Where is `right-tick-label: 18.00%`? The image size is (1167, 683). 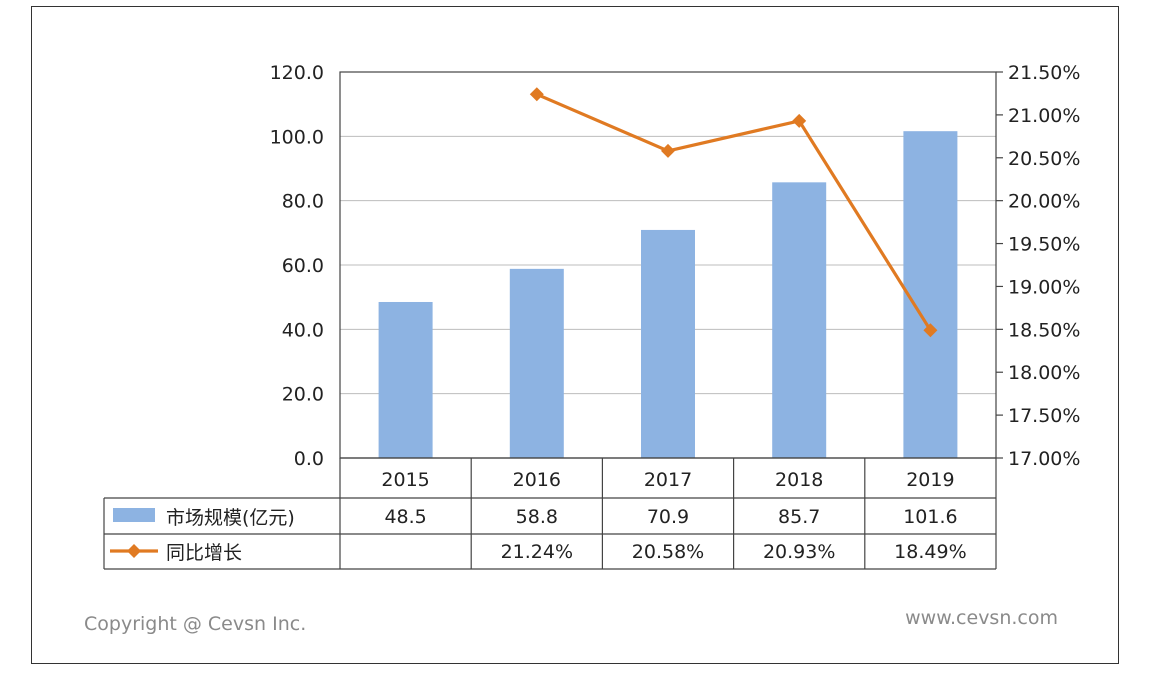 right-tick-label: 18.00% is located at coordinates (1044, 373).